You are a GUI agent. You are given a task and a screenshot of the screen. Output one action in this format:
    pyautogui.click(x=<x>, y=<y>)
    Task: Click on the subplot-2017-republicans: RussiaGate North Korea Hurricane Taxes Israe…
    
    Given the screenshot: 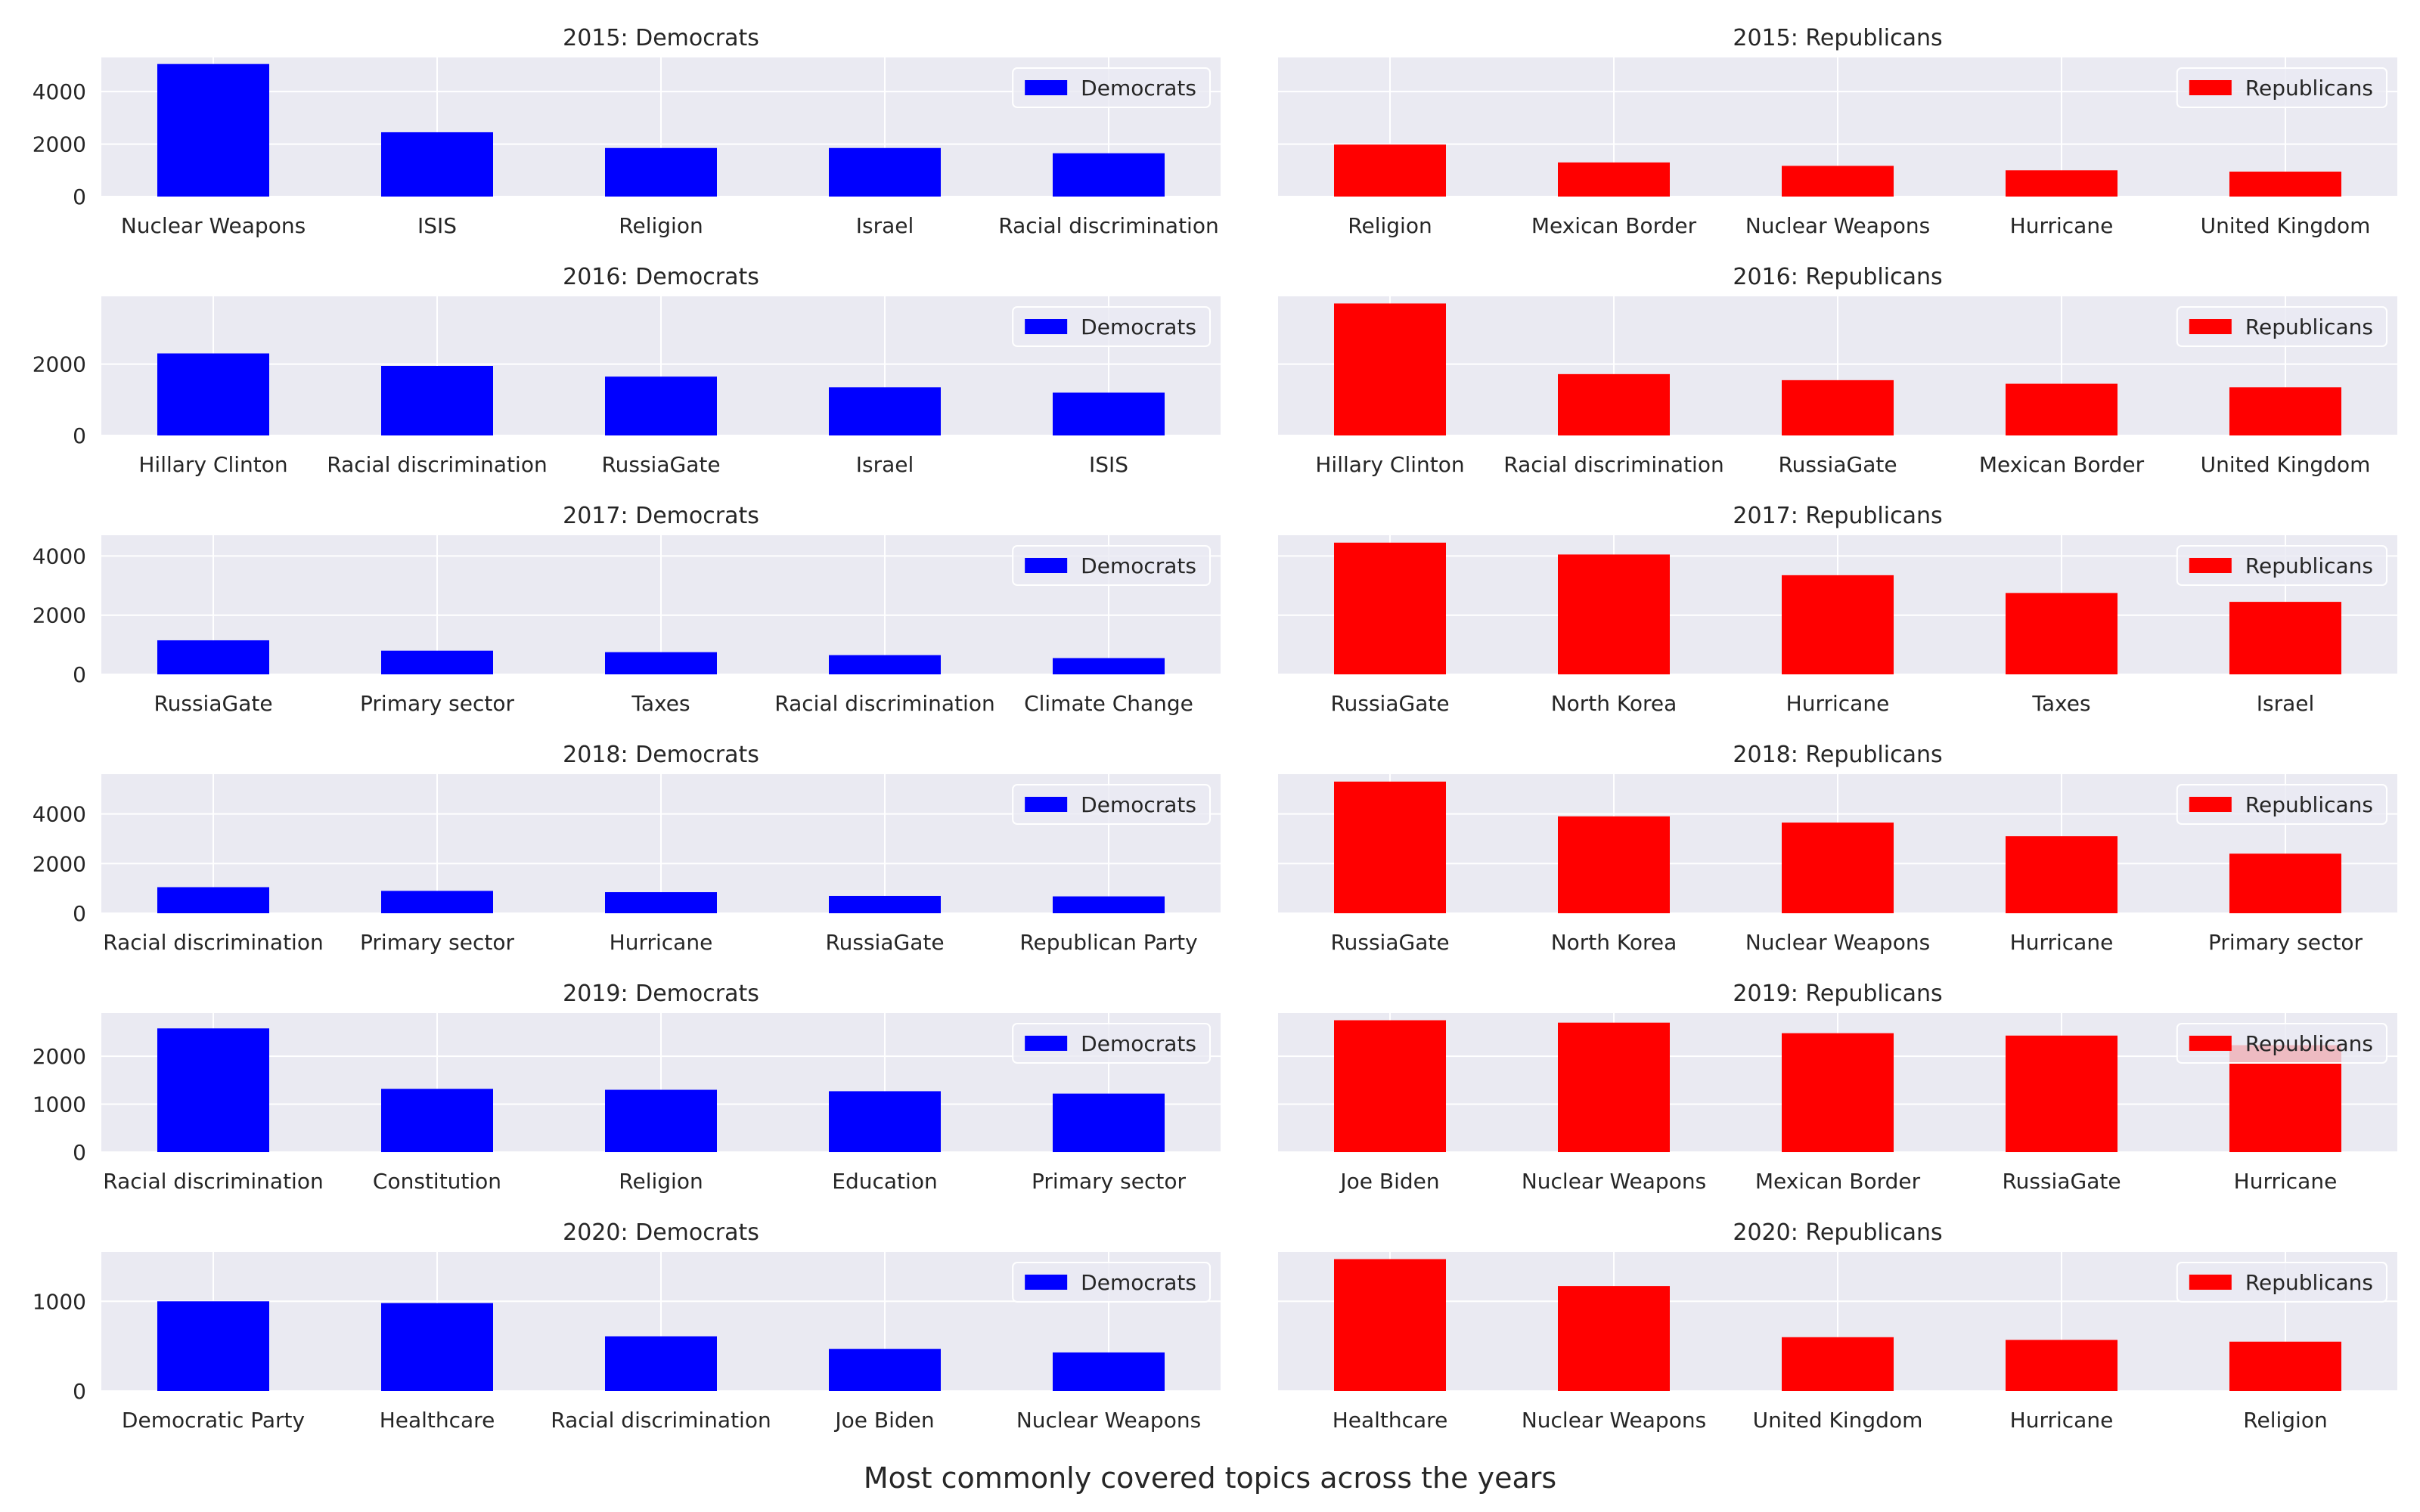 What is the action you would take?
    pyautogui.click(x=1838, y=609)
    